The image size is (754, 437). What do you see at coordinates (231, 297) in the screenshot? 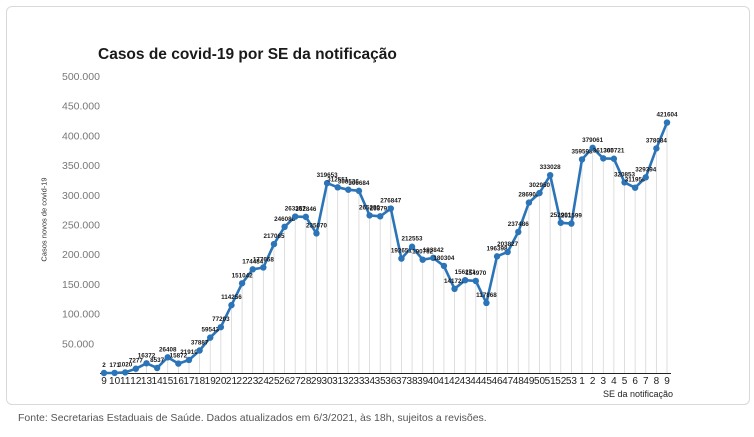
I see `data-label: 114256` at bounding box center [231, 297].